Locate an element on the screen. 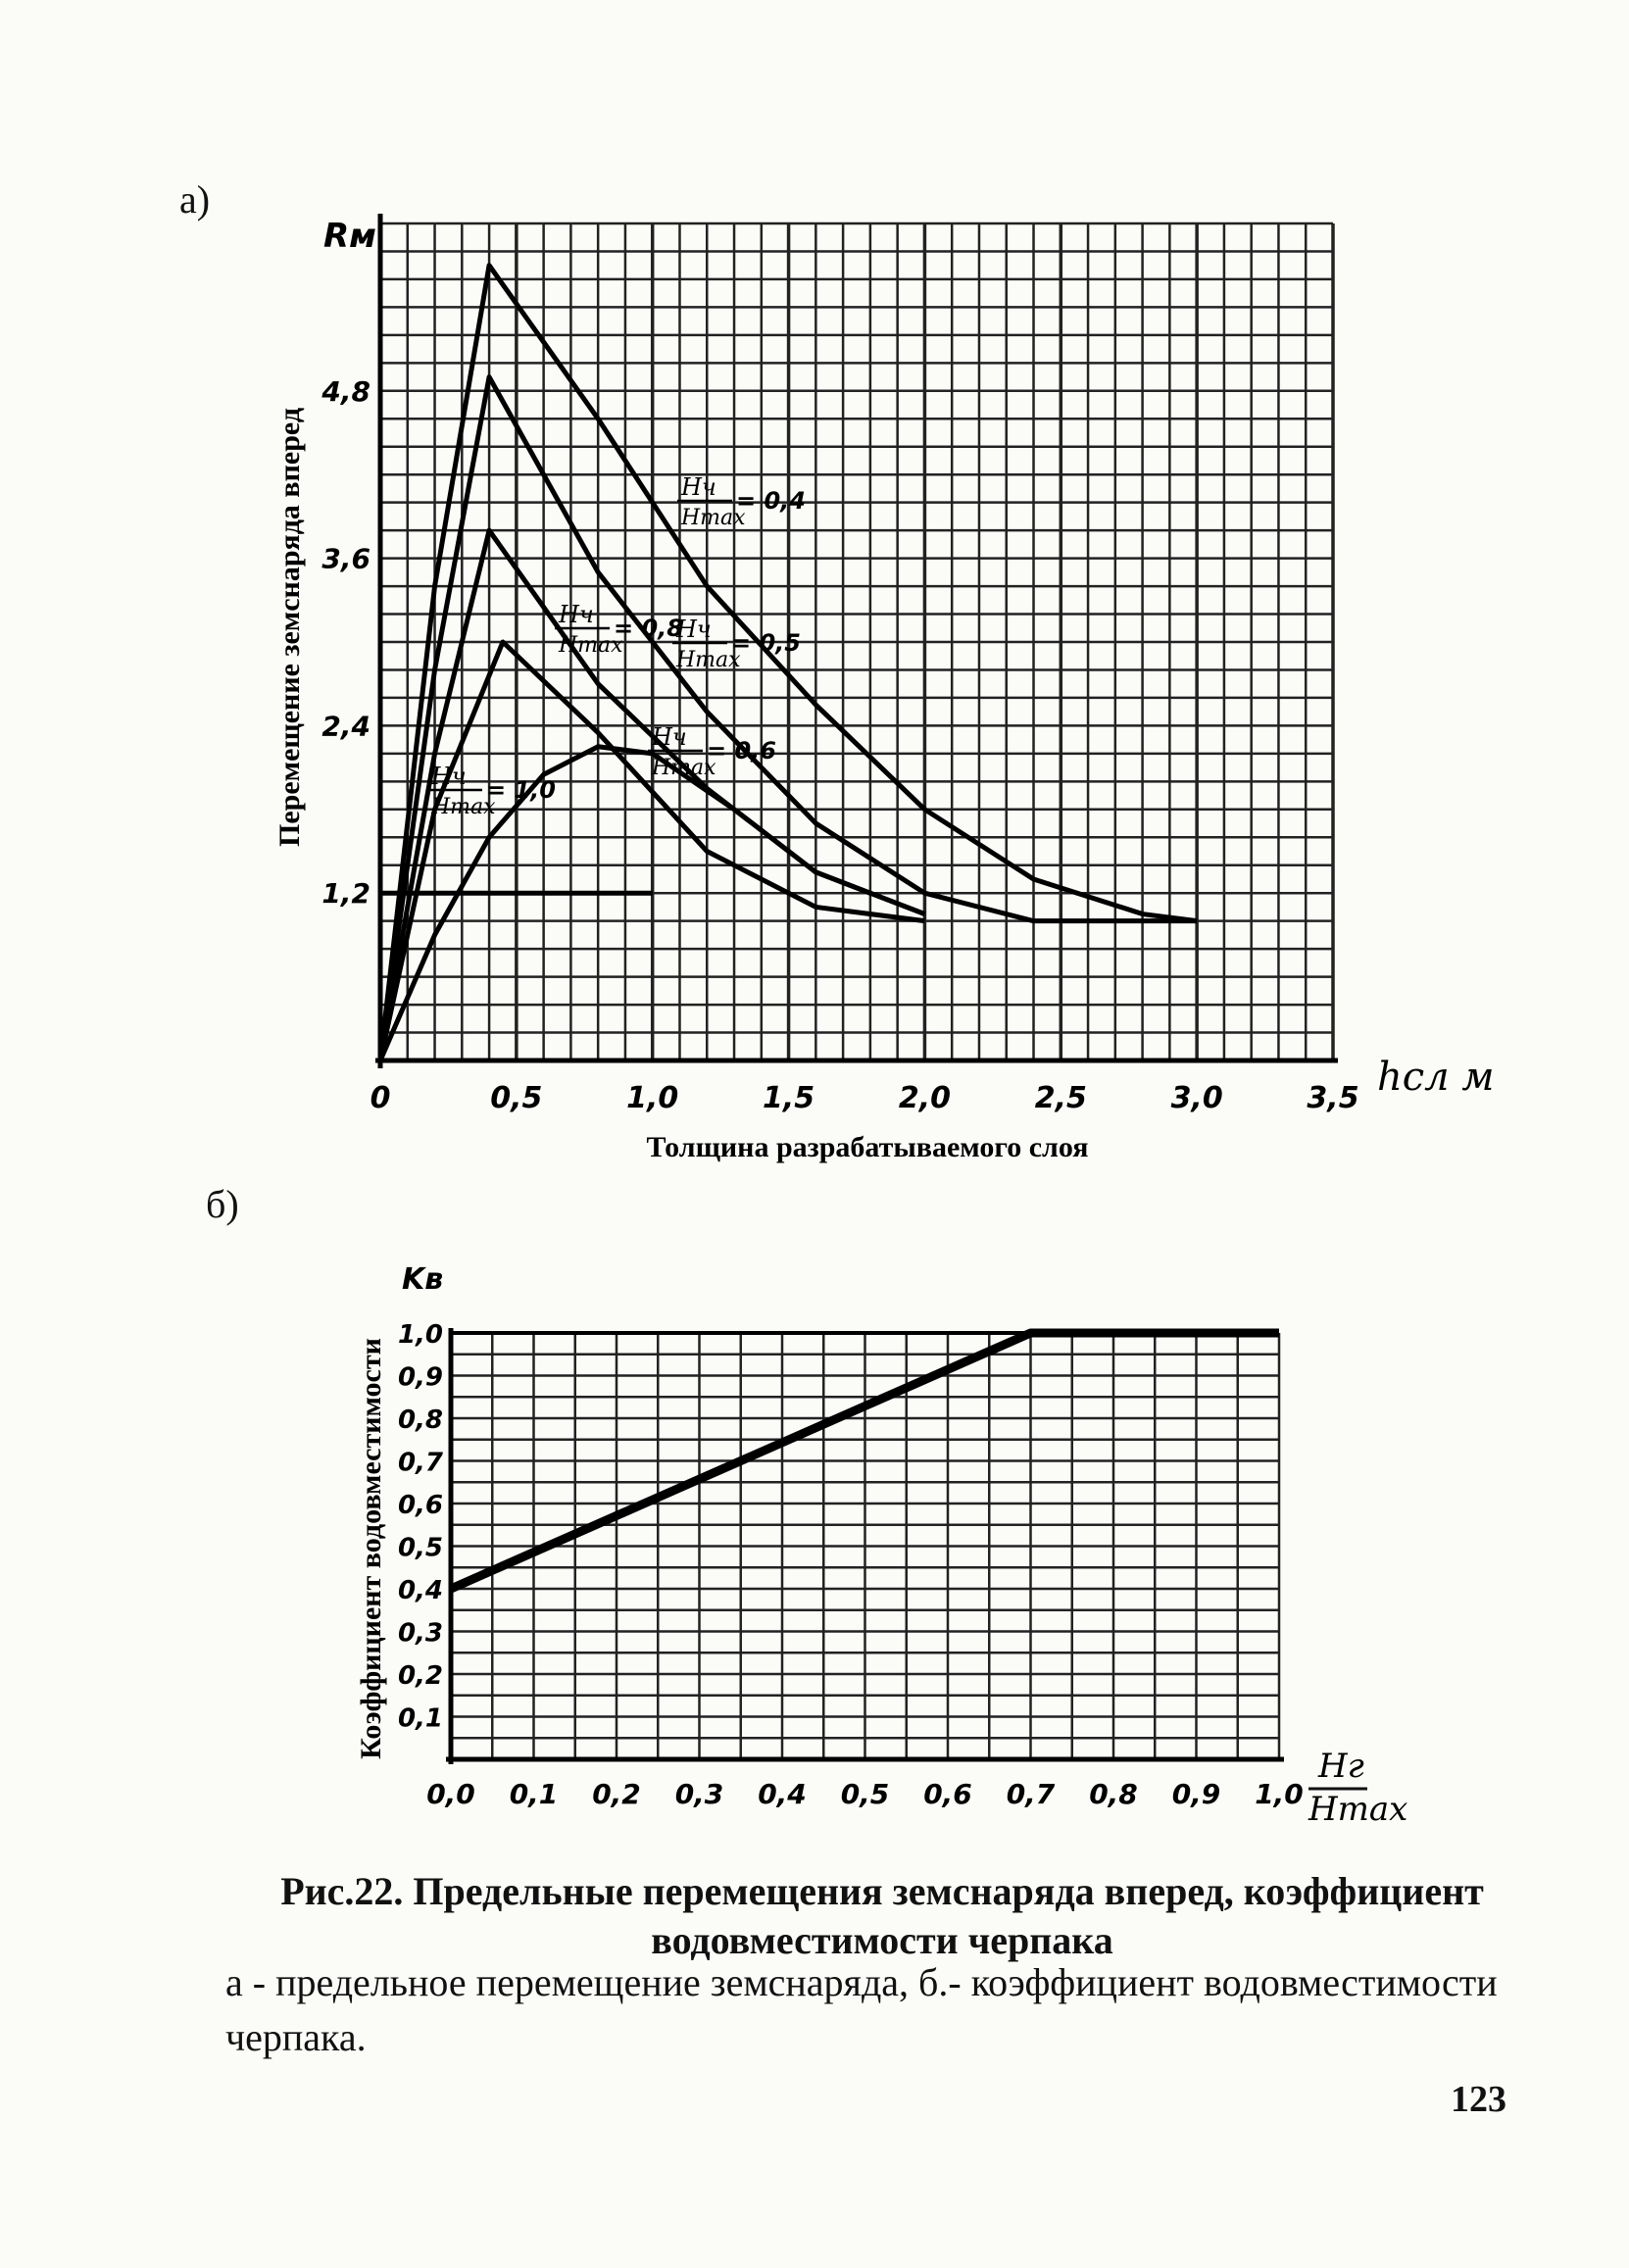  series-label-3: Hч Hmax= 0,6 is located at coordinates (712, 751).